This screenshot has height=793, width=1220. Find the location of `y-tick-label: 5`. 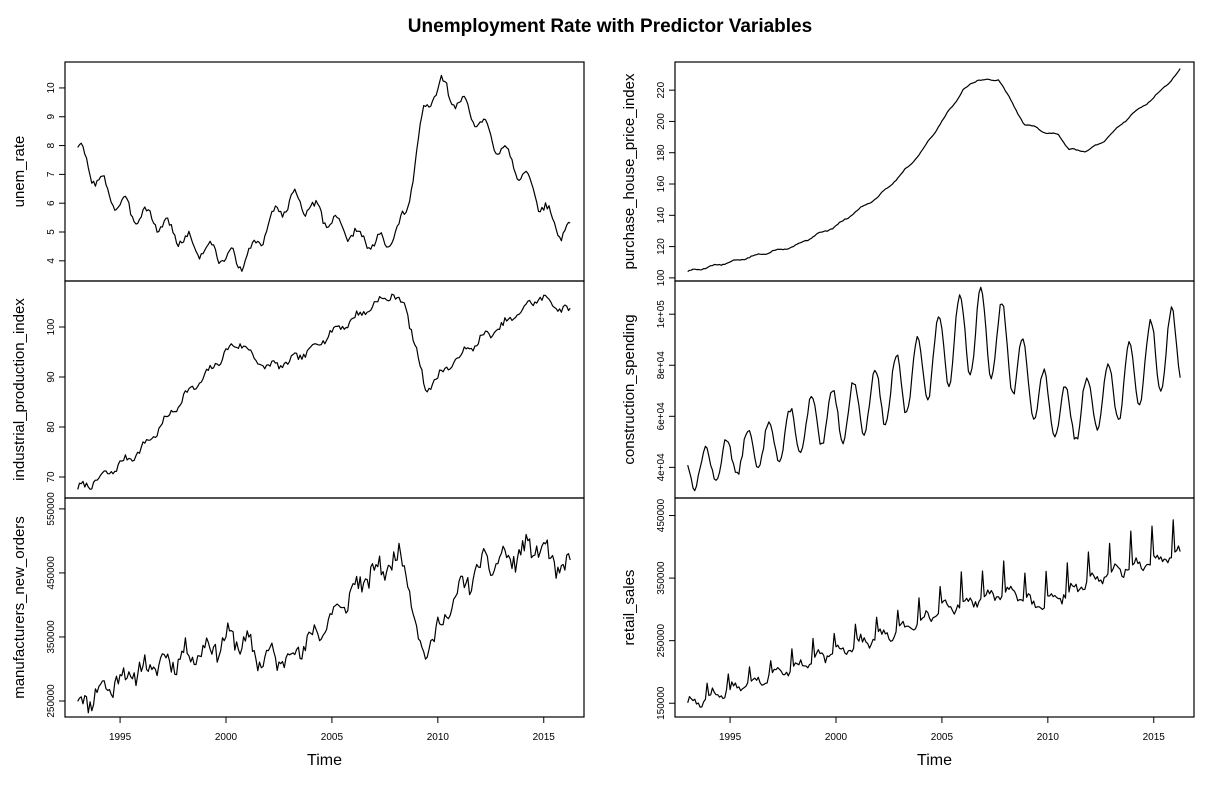

y-tick-label: 5 is located at coordinates (51, 232).